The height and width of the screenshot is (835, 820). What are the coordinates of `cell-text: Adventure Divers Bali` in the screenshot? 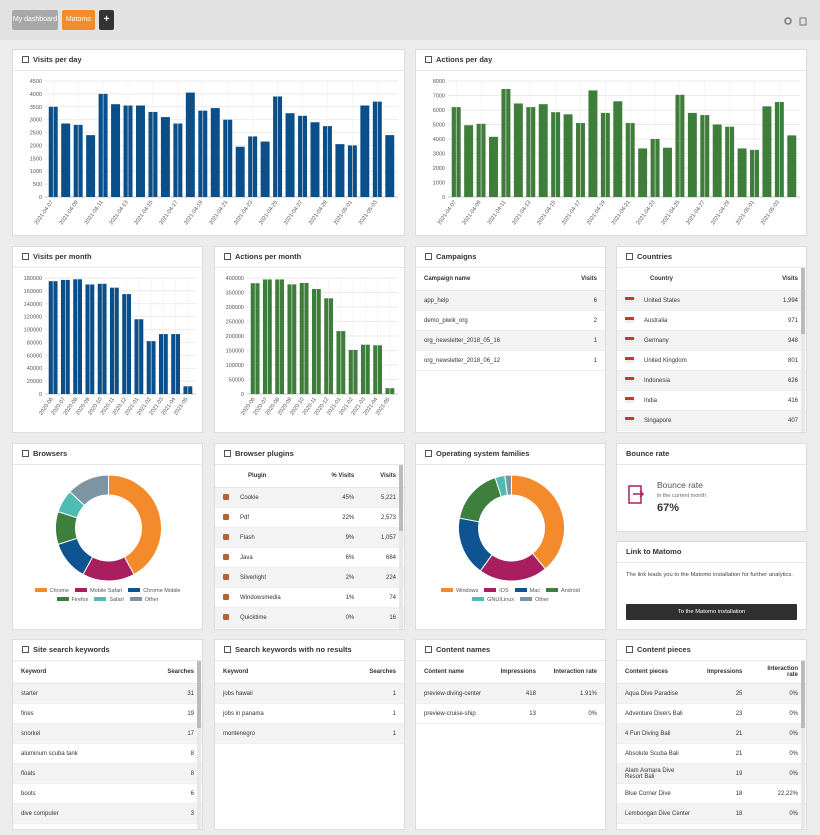 It's located at (654, 713).